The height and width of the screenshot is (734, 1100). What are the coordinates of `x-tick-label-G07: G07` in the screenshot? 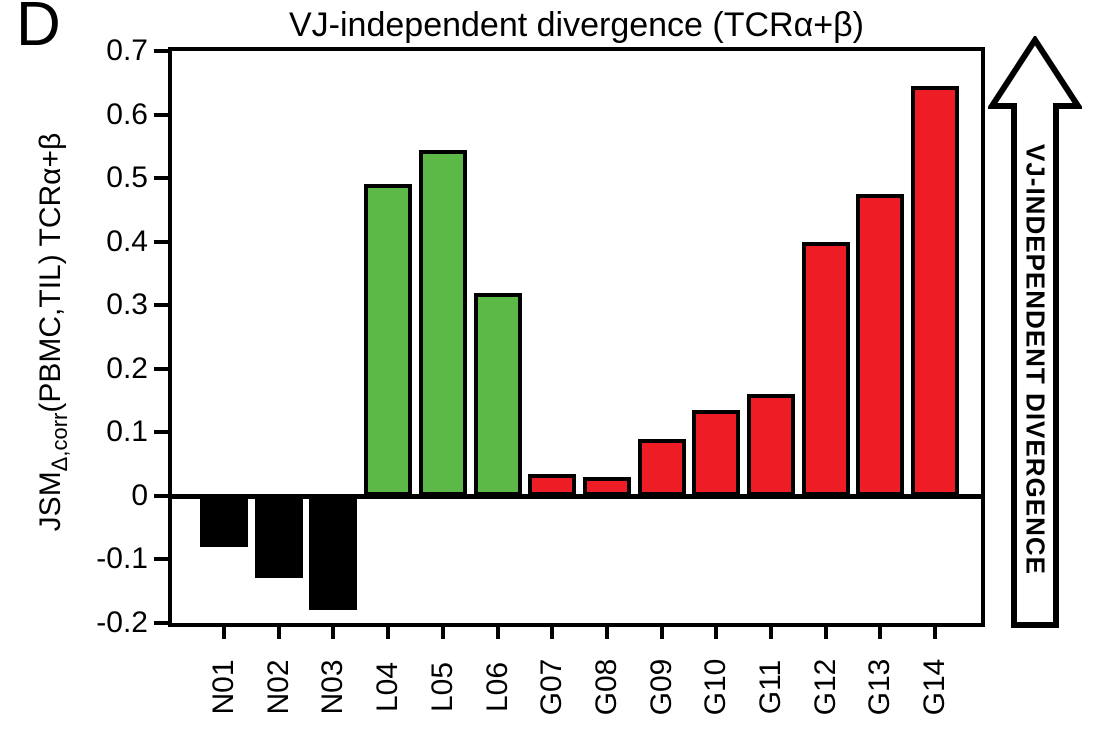 It's located at (552, 687).